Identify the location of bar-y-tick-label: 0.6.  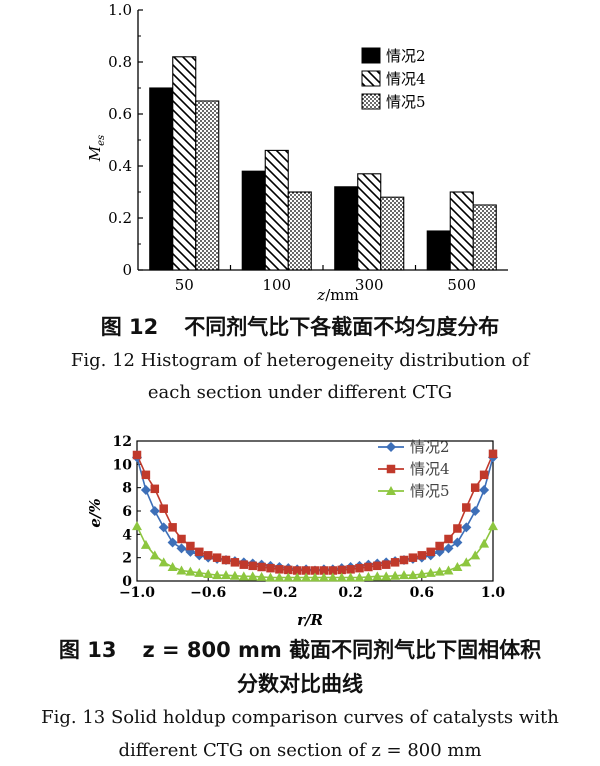
(120, 114).